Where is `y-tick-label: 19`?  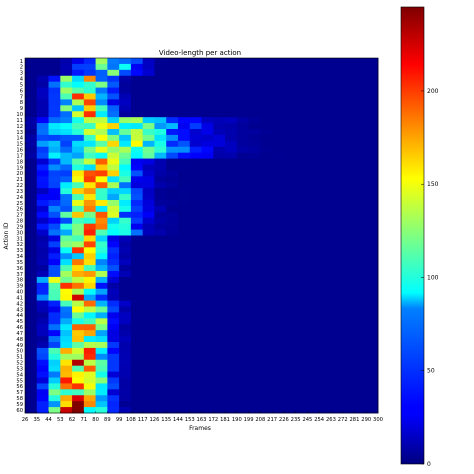
y-tick-label: 19 is located at coordinates (19, 168).